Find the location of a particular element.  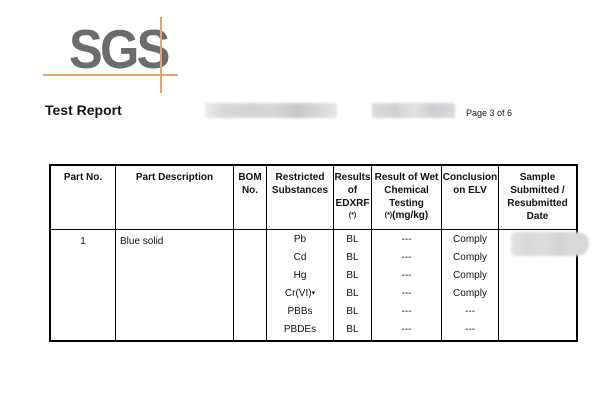

header-conclusion-elv: Conclusion on ELV is located at coordinates (469, 197).